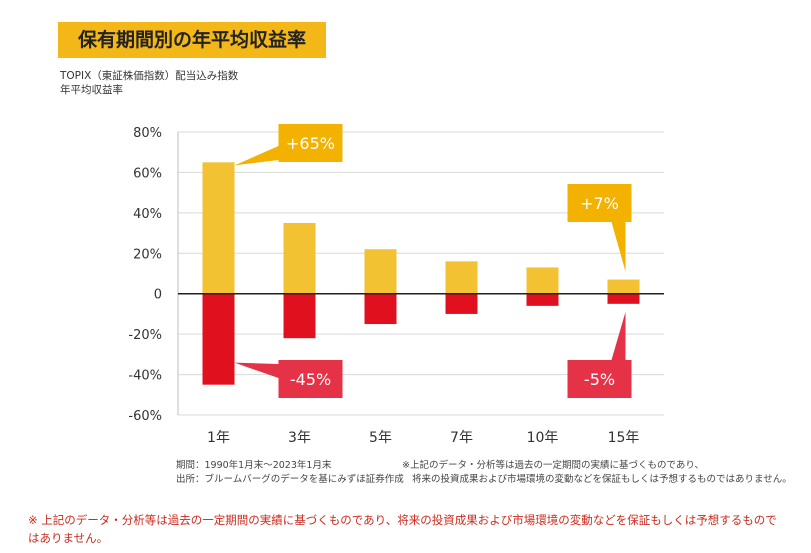  I want to click on data-label: +65%, so click(310, 143).